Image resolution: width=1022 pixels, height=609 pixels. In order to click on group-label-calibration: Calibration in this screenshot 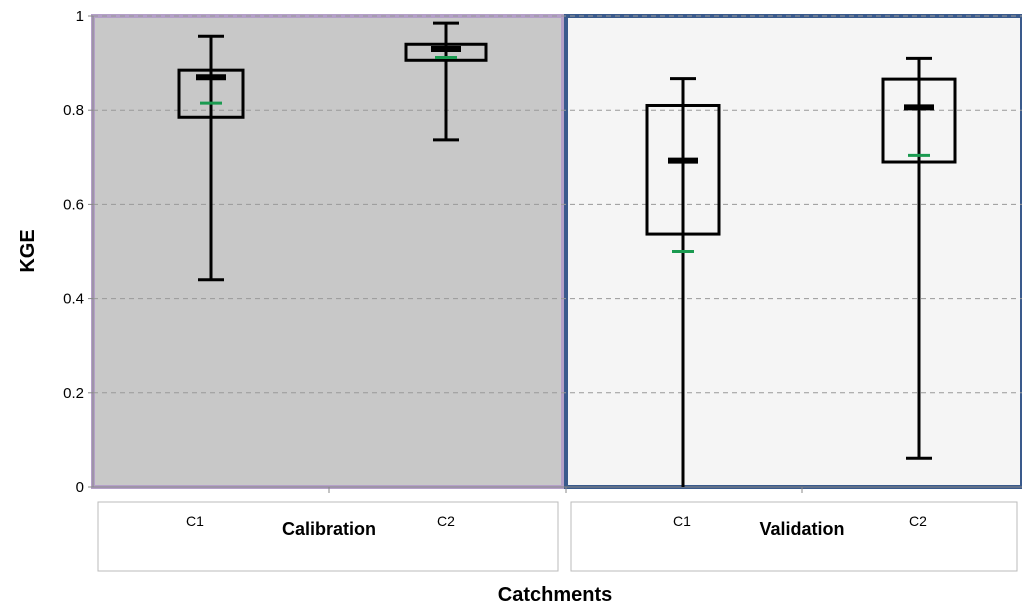, I will do `click(329, 529)`.